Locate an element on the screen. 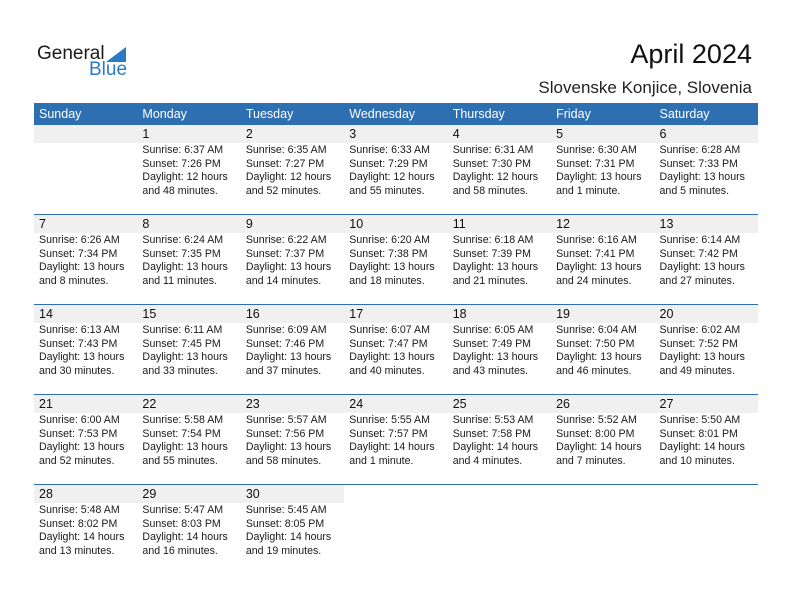 The image size is (792, 612). sunrise-text: Sunrise: 6:11 AM is located at coordinates (182, 330).